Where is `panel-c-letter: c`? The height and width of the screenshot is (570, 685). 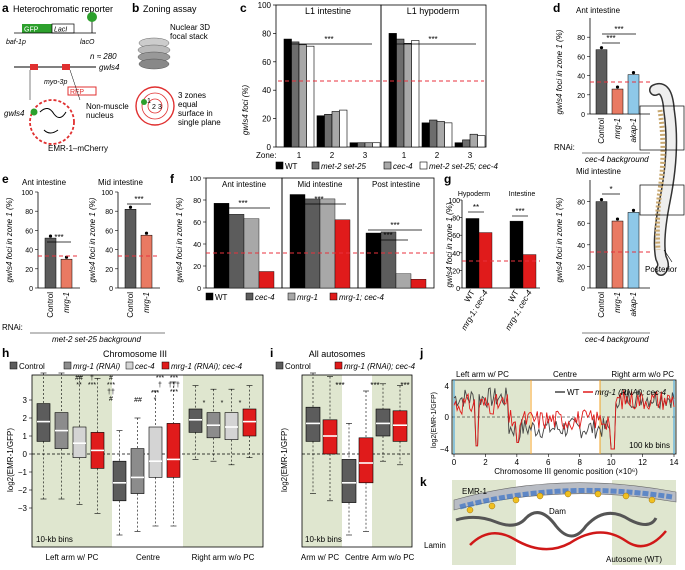 panel-c-letter: c is located at coordinates (243, 8).